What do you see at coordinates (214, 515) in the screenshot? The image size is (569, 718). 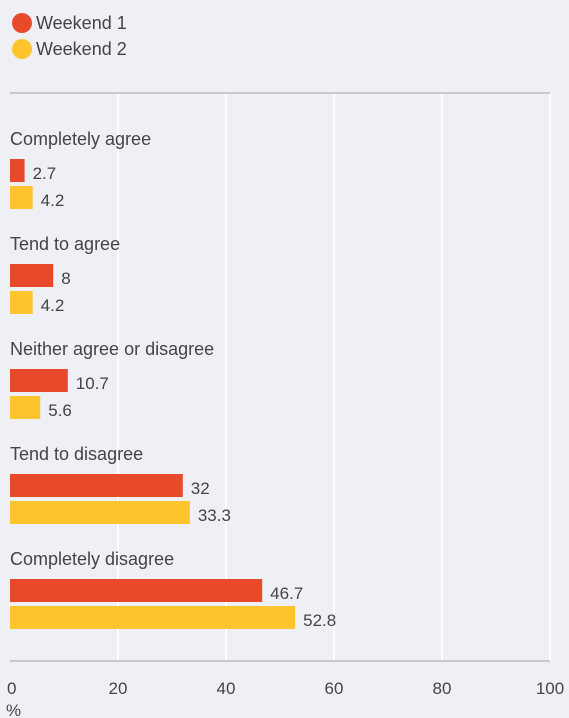 I see `value-label-weekend-2: 33.3` at bounding box center [214, 515].